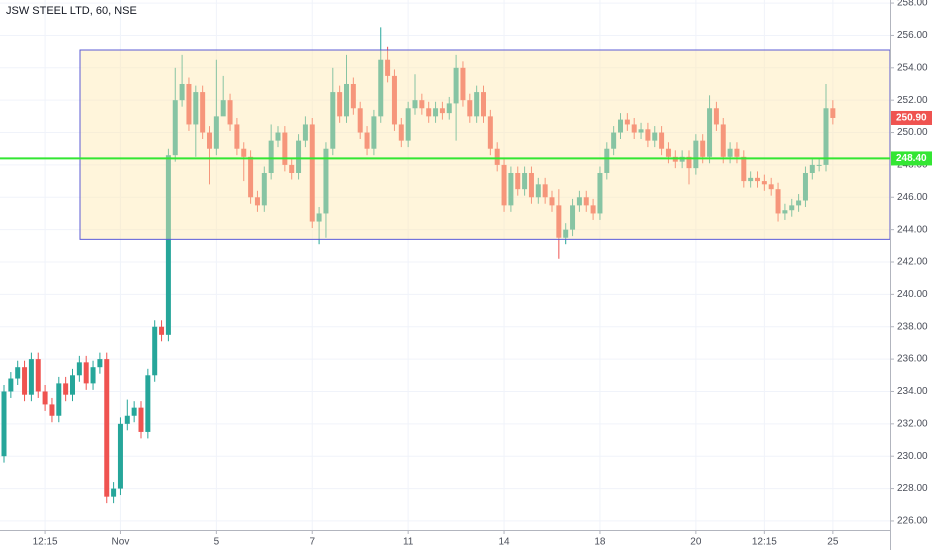 This screenshot has height=550, width=932. What do you see at coordinates (912, 391) in the screenshot?
I see `y-tick-label: 234.00` at bounding box center [912, 391].